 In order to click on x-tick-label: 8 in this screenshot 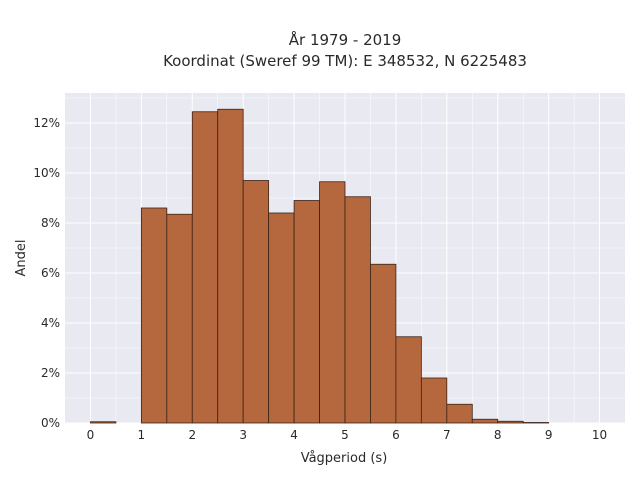, I will do `click(498, 435)`.